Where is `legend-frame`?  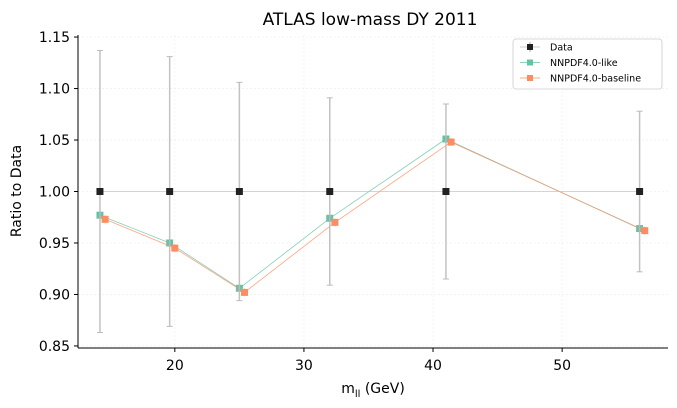 legend-frame is located at coordinates (587, 64).